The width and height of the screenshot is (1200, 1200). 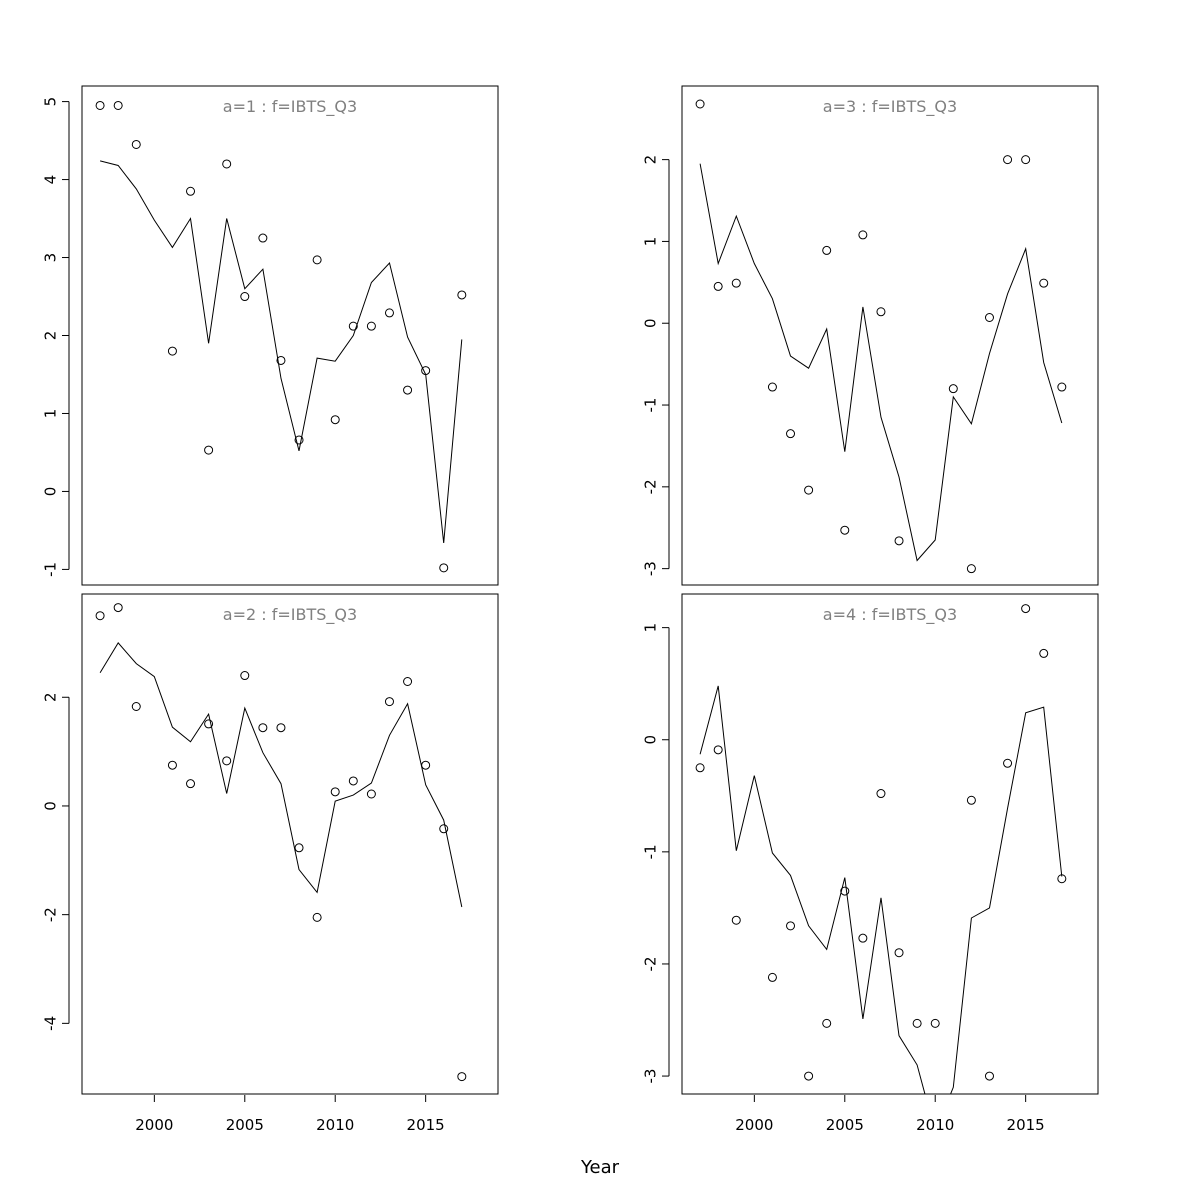 What do you see at coordinates (51, 180) in the screenshot?
I see `y-tick-label: 4` at bounding box center [51, 180].